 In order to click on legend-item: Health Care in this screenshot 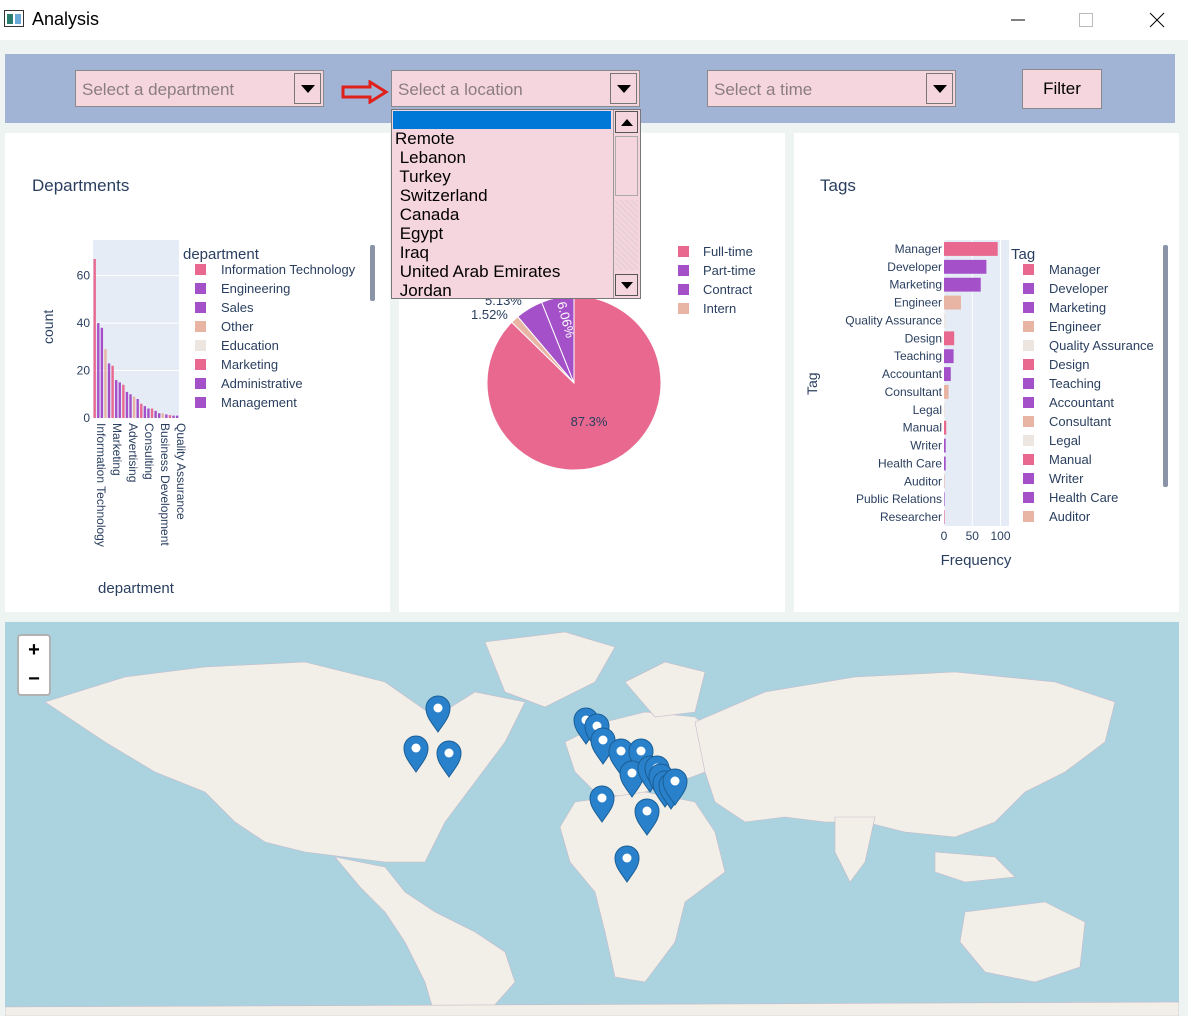, I will do `click(1083, 497)`.